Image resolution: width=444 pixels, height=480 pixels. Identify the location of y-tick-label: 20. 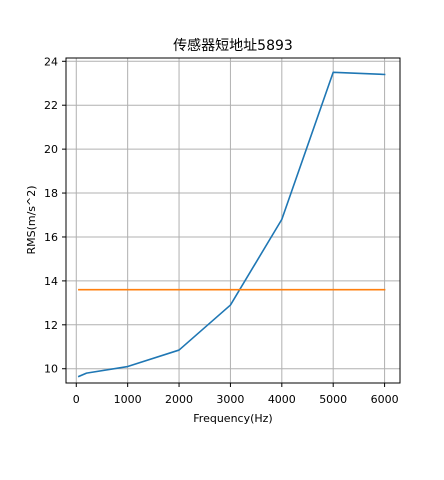
(51, 149).